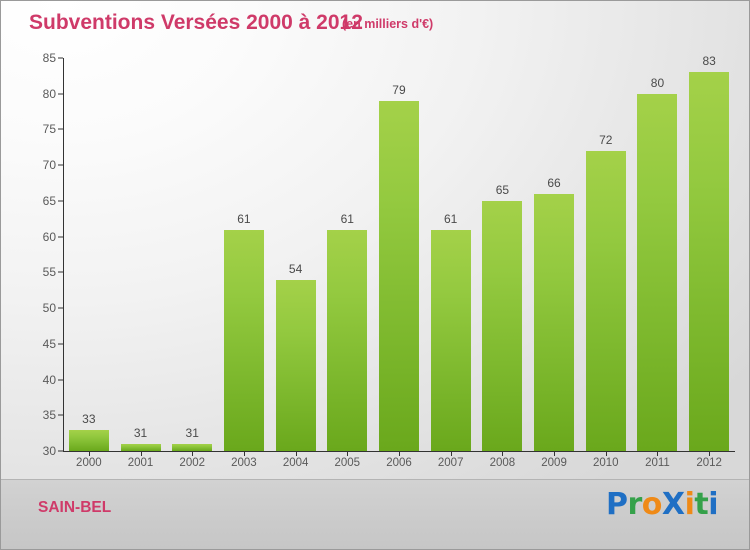 This screenshot has height=550, width=750. Describe the element at coordinates (89, 263) in the screenshot. I see `bar-group: 33 2000` at that location.